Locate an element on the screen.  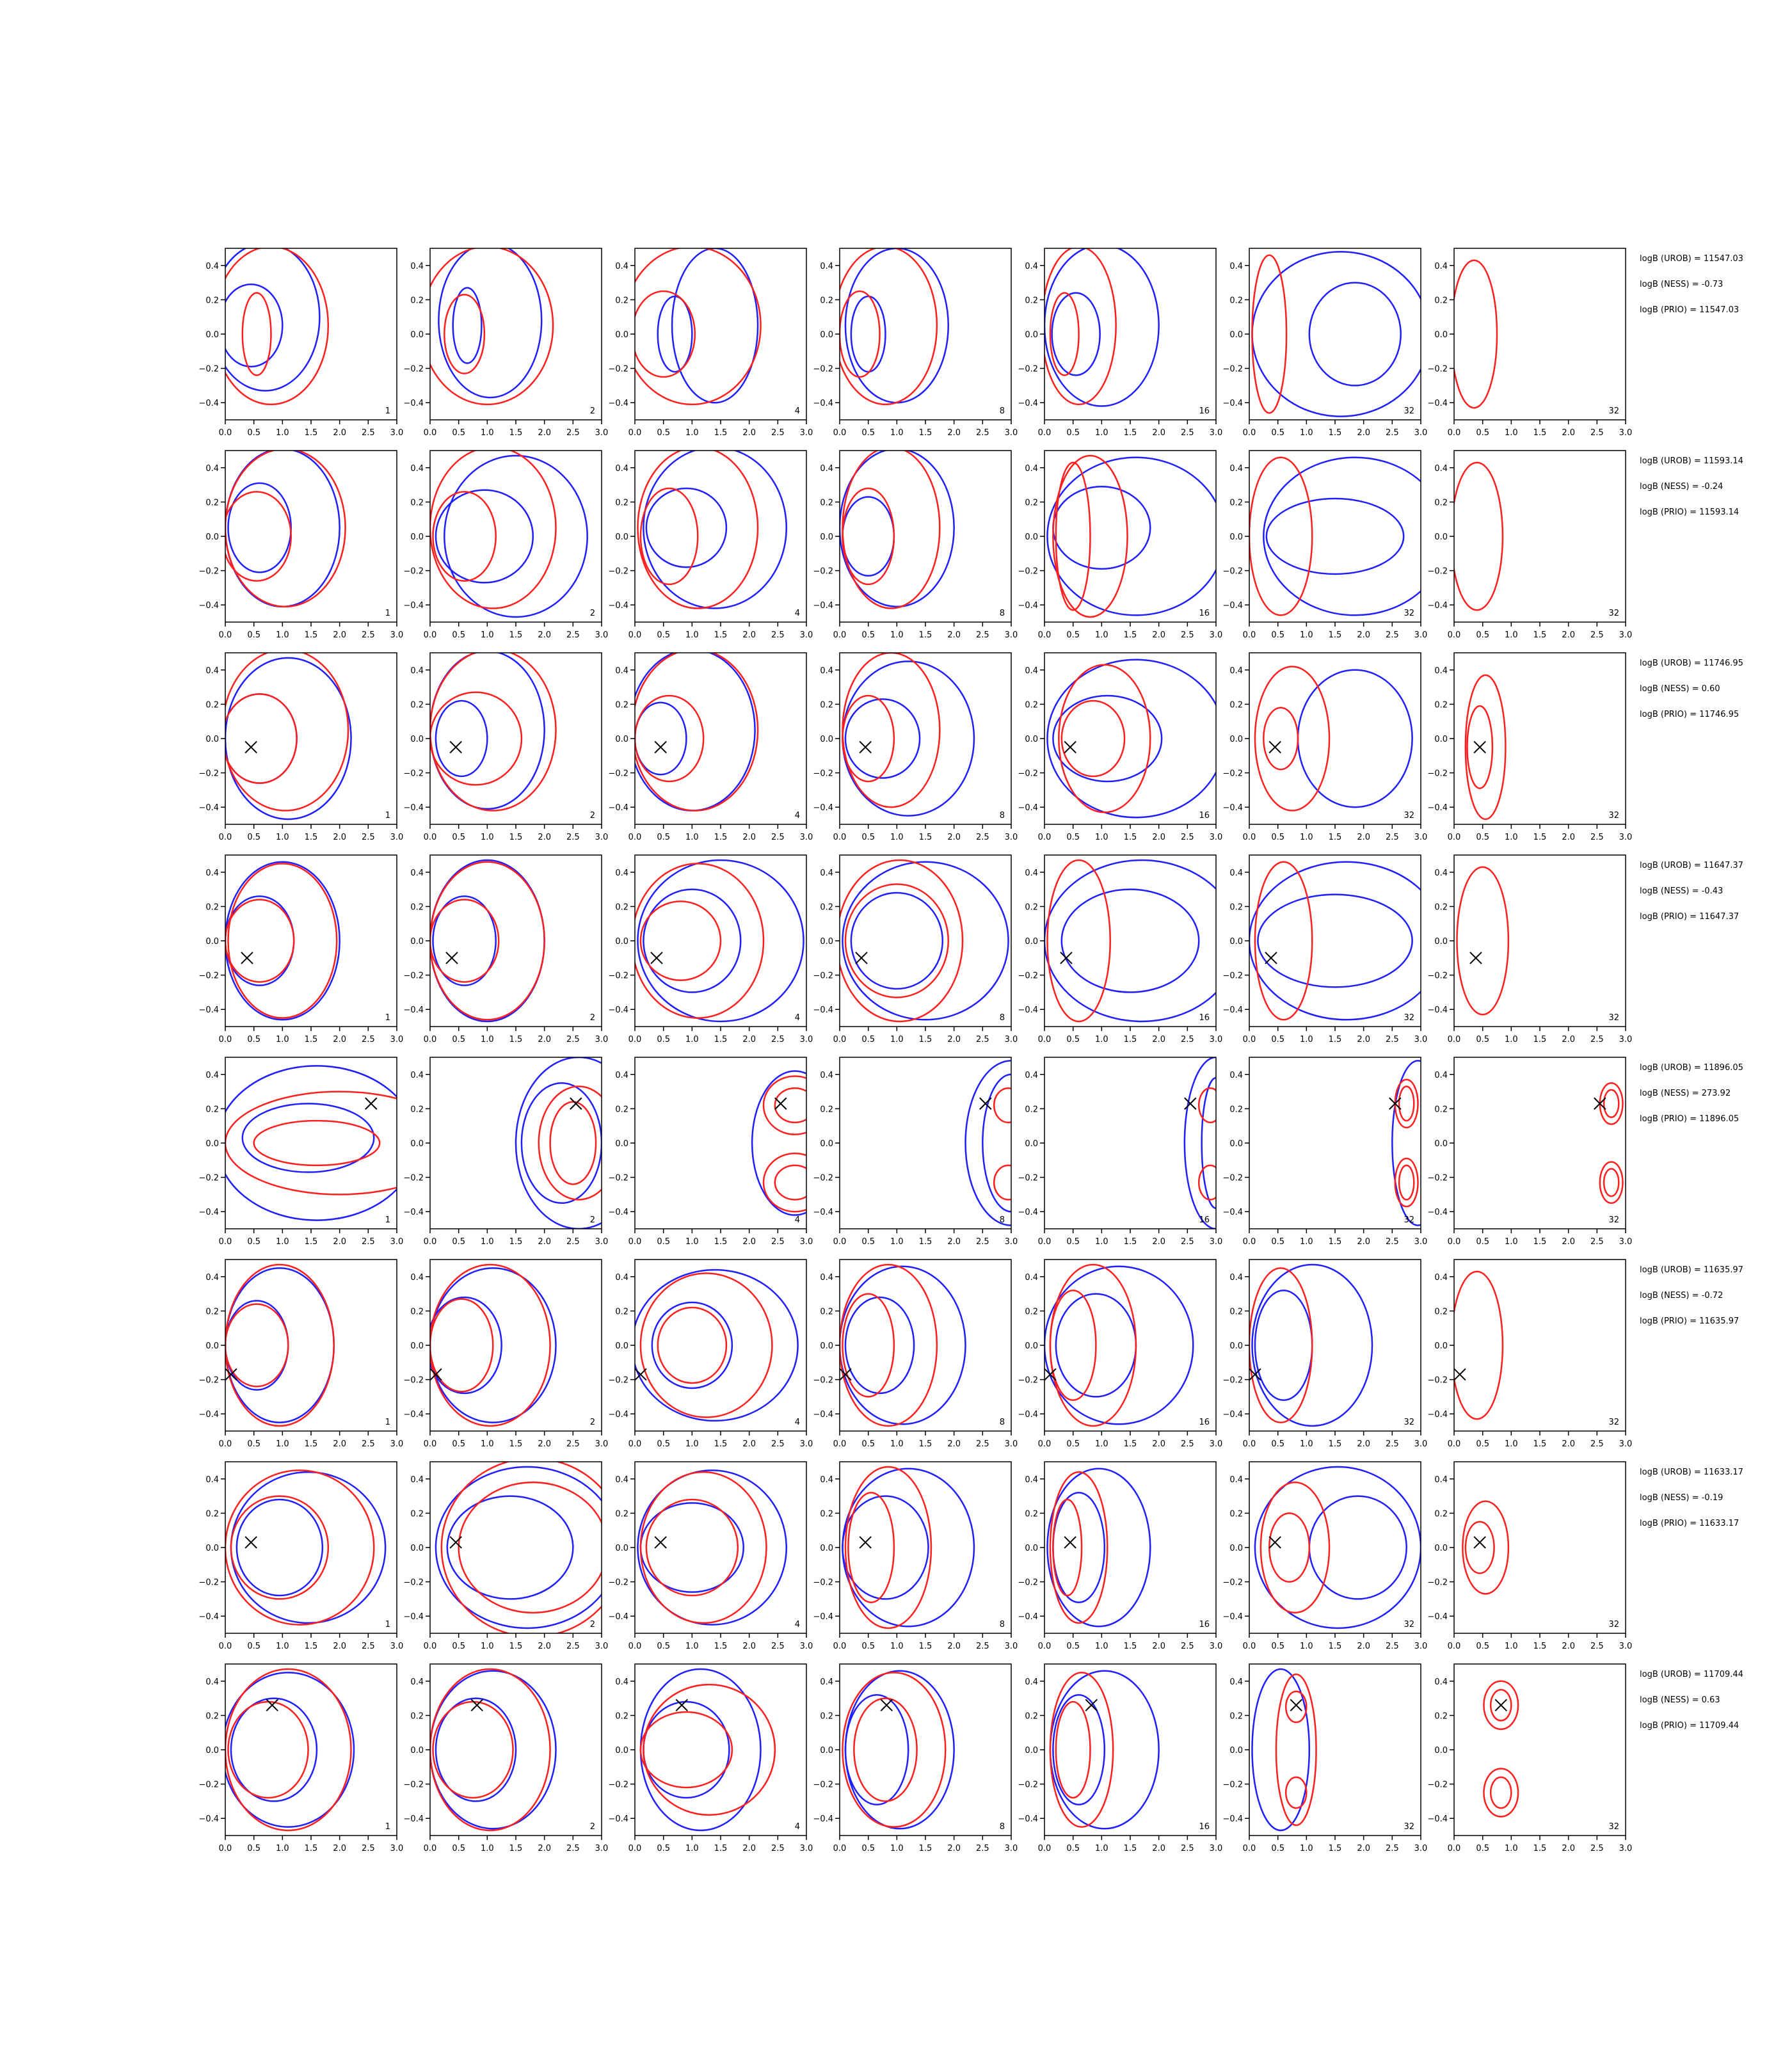
log-bayes-stat: logB (UROB) = 11593.14 is located at coordinates (1691, 461).